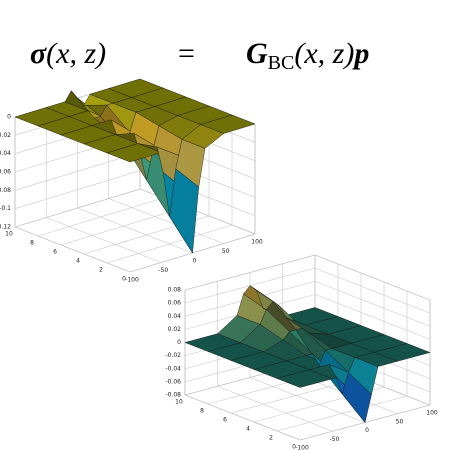 Image resolution: width=449 pixels, height=450 pixels. What do you see at coordinates (257, 53) in the screenshot?
I see `rhs-symbol: G` at bounding box center [257, 53].